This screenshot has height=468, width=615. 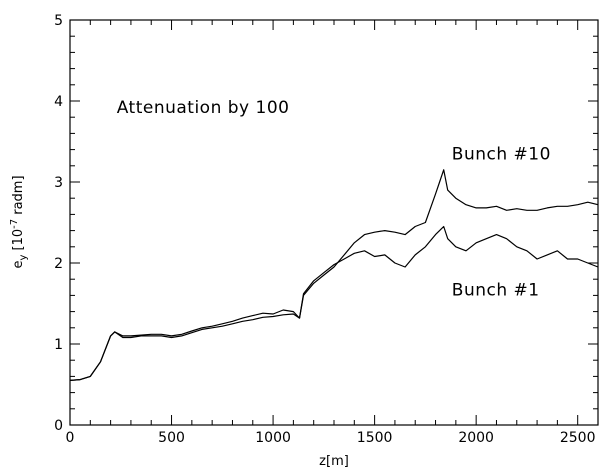 I want to click on y-axis-label-open: [10, so click(x=18, y=242).